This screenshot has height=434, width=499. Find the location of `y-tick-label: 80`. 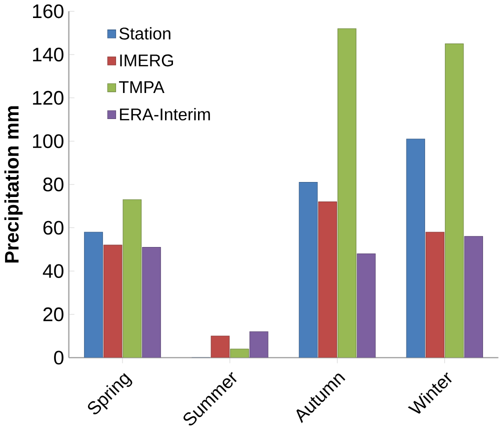

y-tick-label: 80 is located at coordinates (53, 185).